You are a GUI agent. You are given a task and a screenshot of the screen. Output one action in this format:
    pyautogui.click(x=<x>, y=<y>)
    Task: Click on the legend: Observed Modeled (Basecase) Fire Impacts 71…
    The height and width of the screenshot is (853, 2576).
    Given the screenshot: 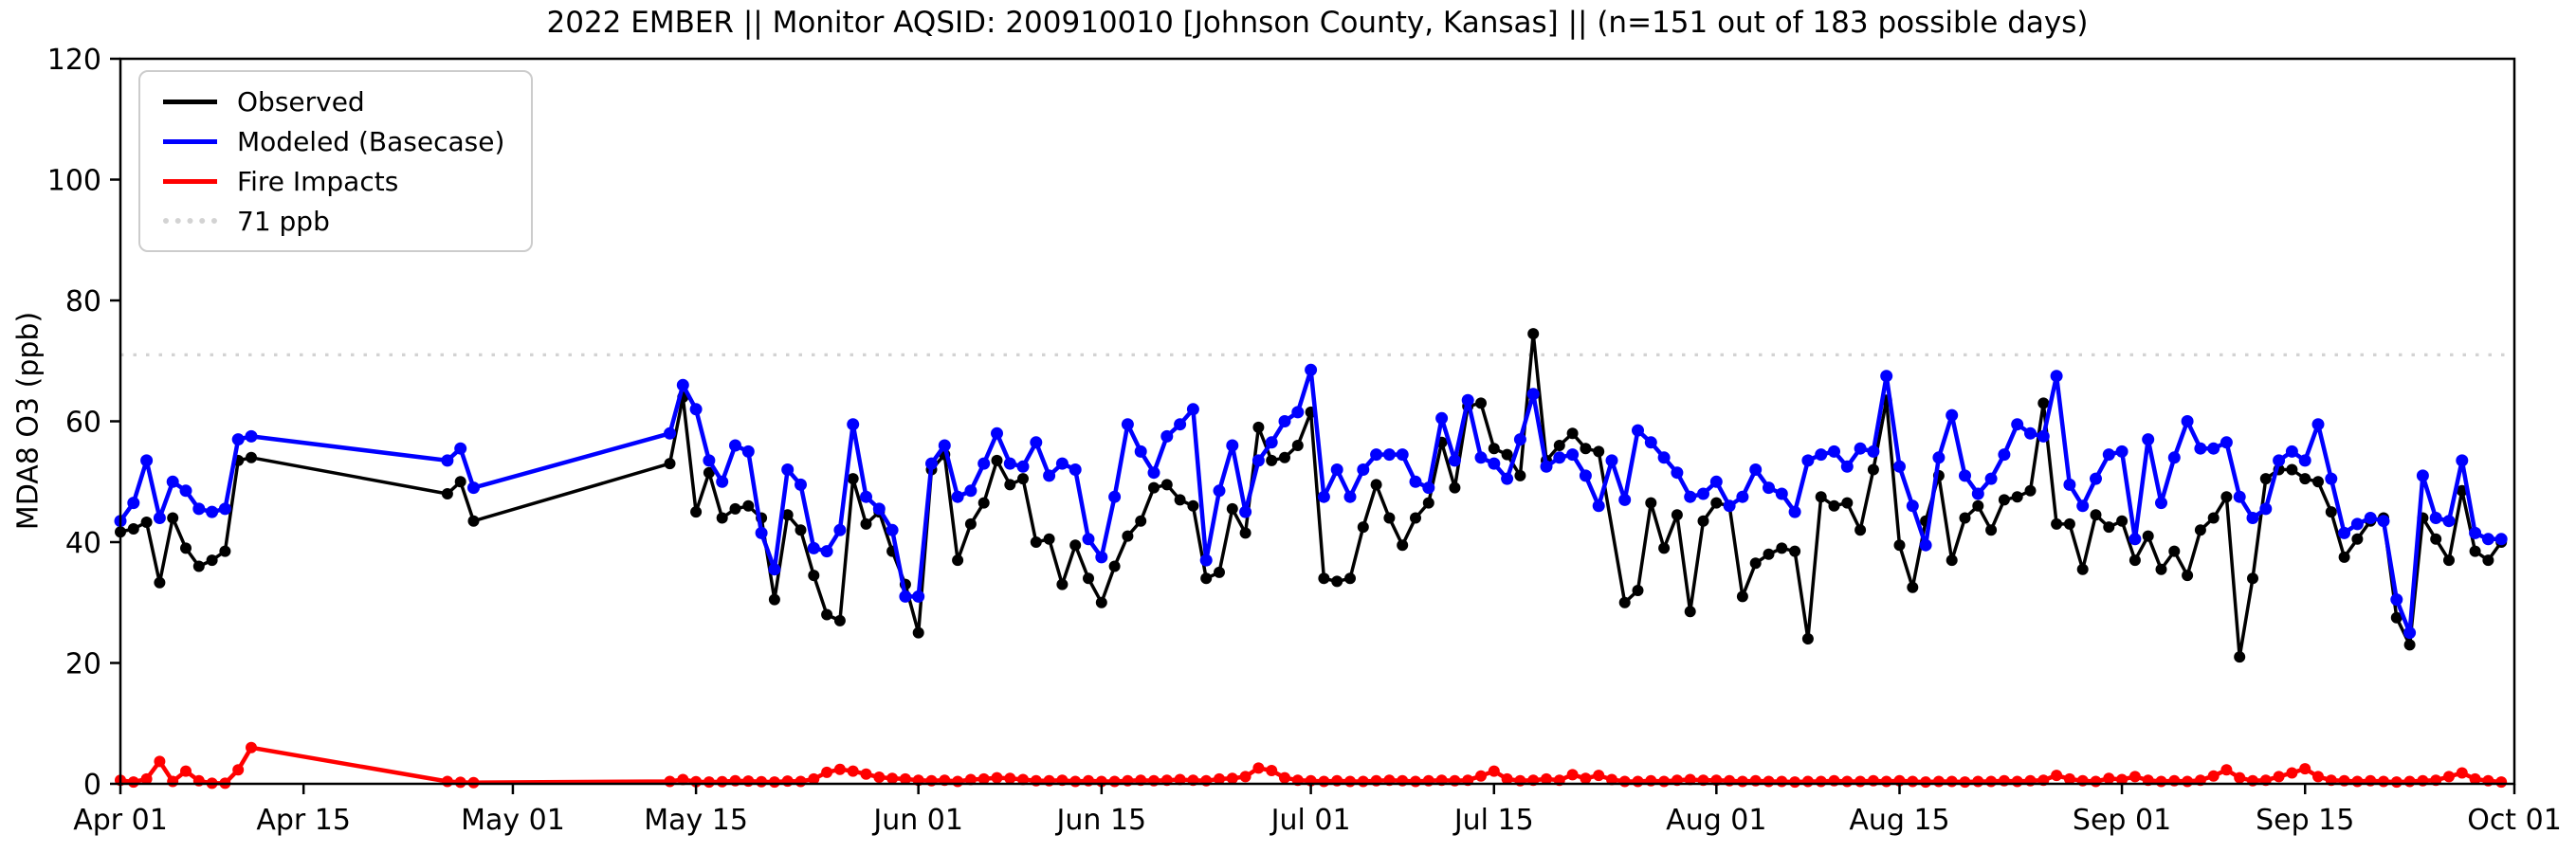 What is the action you would take?
    pyautogui.click(x=336, y=161)
    